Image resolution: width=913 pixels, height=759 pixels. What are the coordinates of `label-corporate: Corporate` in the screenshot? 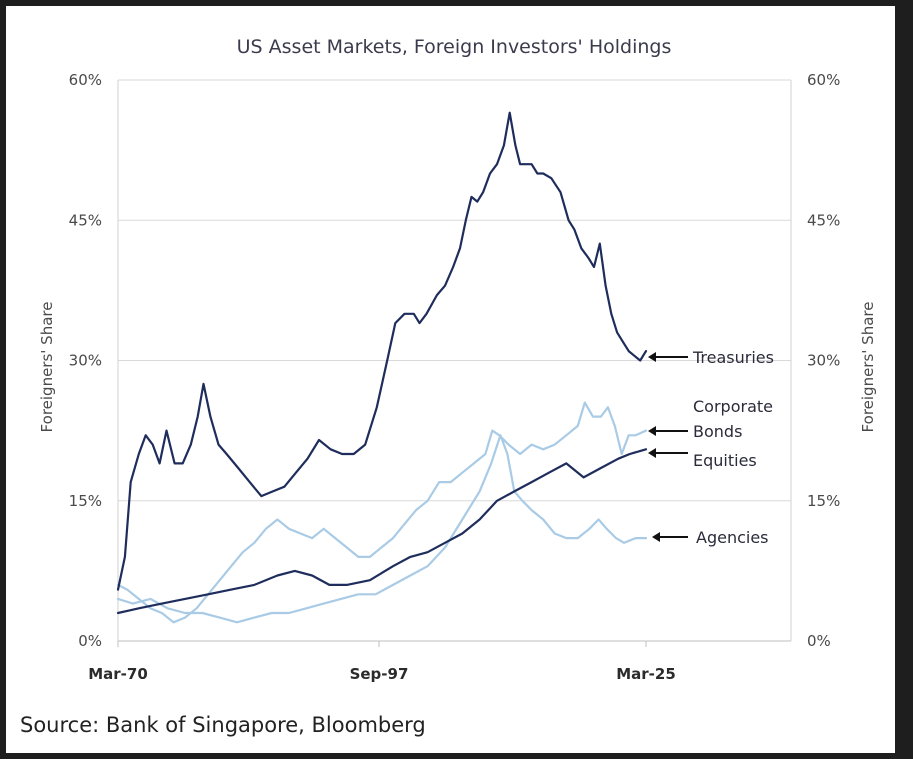 It's located at (733, 406).